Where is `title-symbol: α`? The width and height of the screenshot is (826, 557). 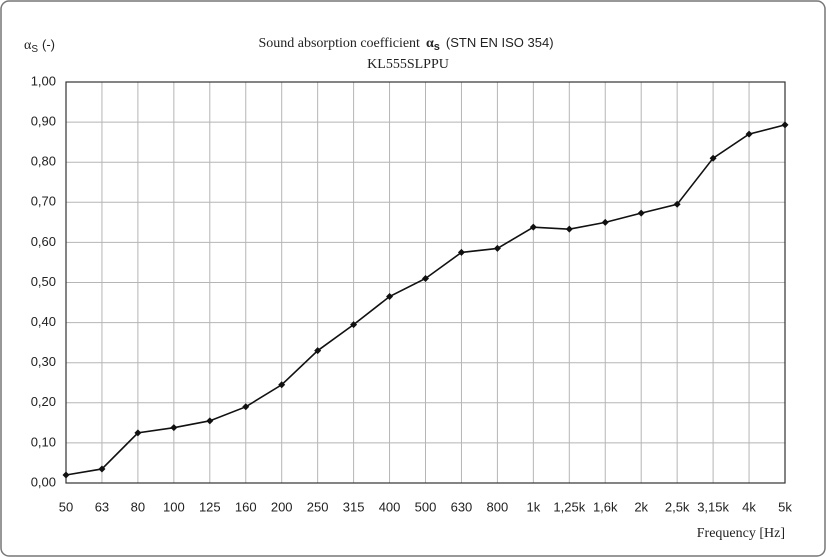
title-symbol: α is located at coordinates (430, 43).